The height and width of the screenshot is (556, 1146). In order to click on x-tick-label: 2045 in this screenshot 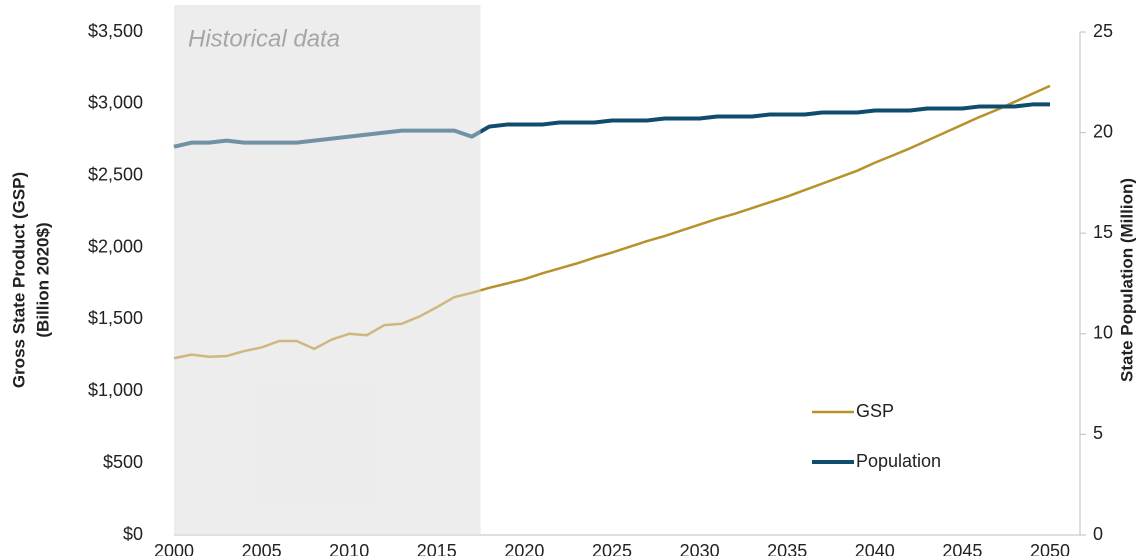, I will do `click(962, 548)`.